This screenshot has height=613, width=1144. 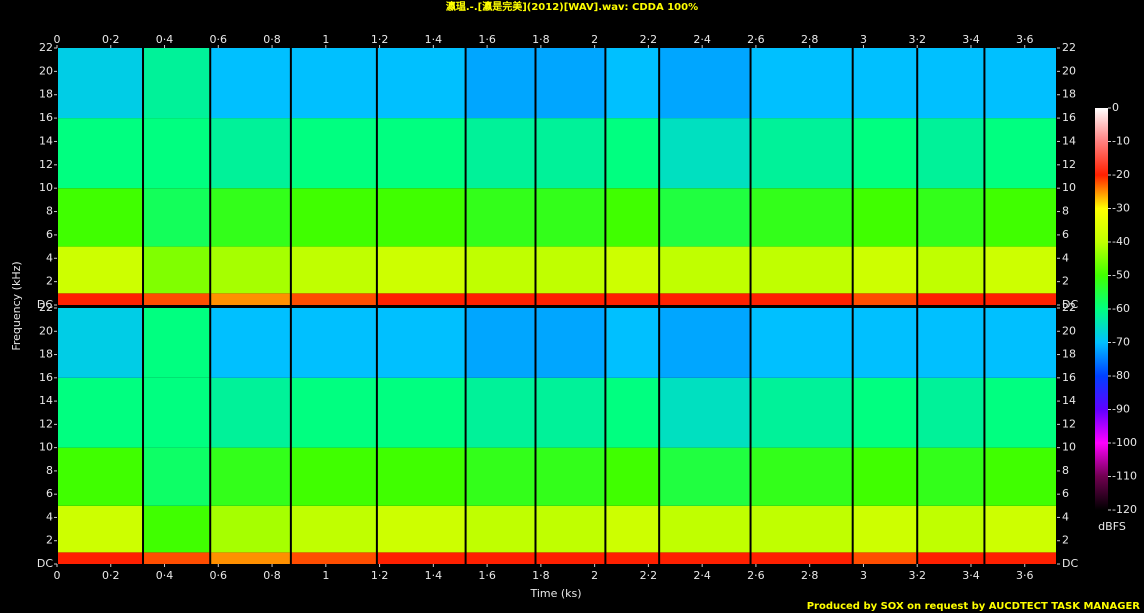 What do you see at coordinates (487, 575) in the screenshot?
I see `x-tick-label: 1·6` at bounding box center [487, 575].